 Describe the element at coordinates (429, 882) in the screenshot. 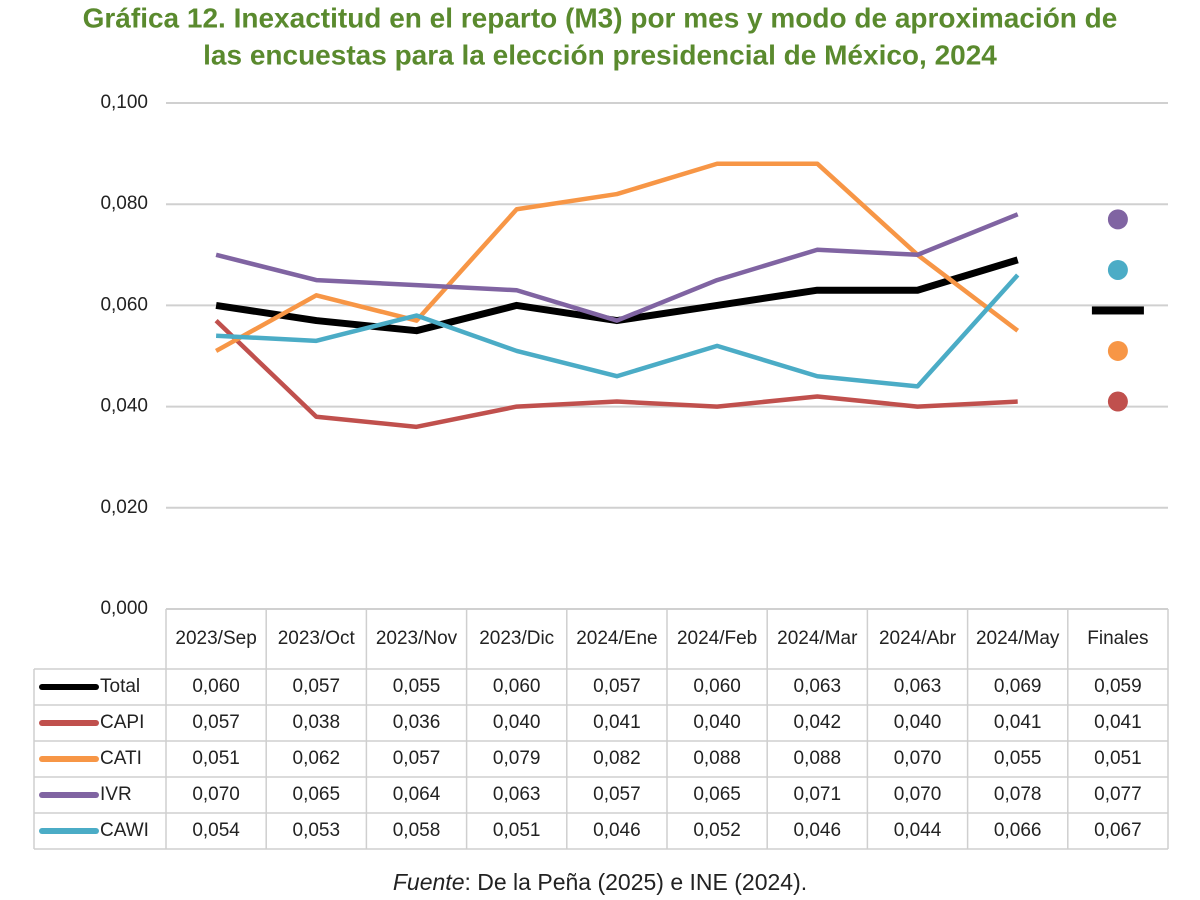

I see `source-label: Fuente` at that location.